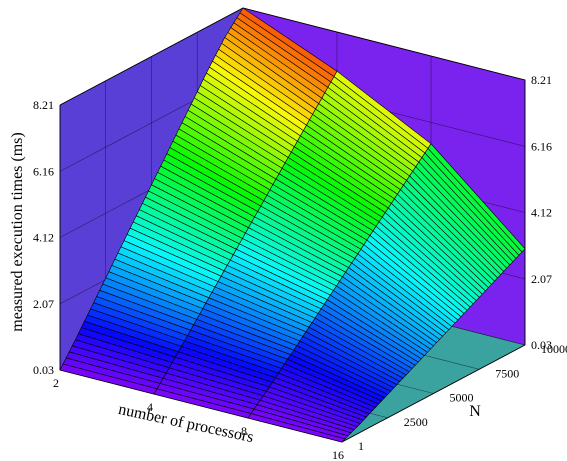 Image resolution: width=567 pixels, height=461 pixels. Describe the element at coordinates (43, 304) in the screenshot. I see `z-tick-left: 2.07` at that location.